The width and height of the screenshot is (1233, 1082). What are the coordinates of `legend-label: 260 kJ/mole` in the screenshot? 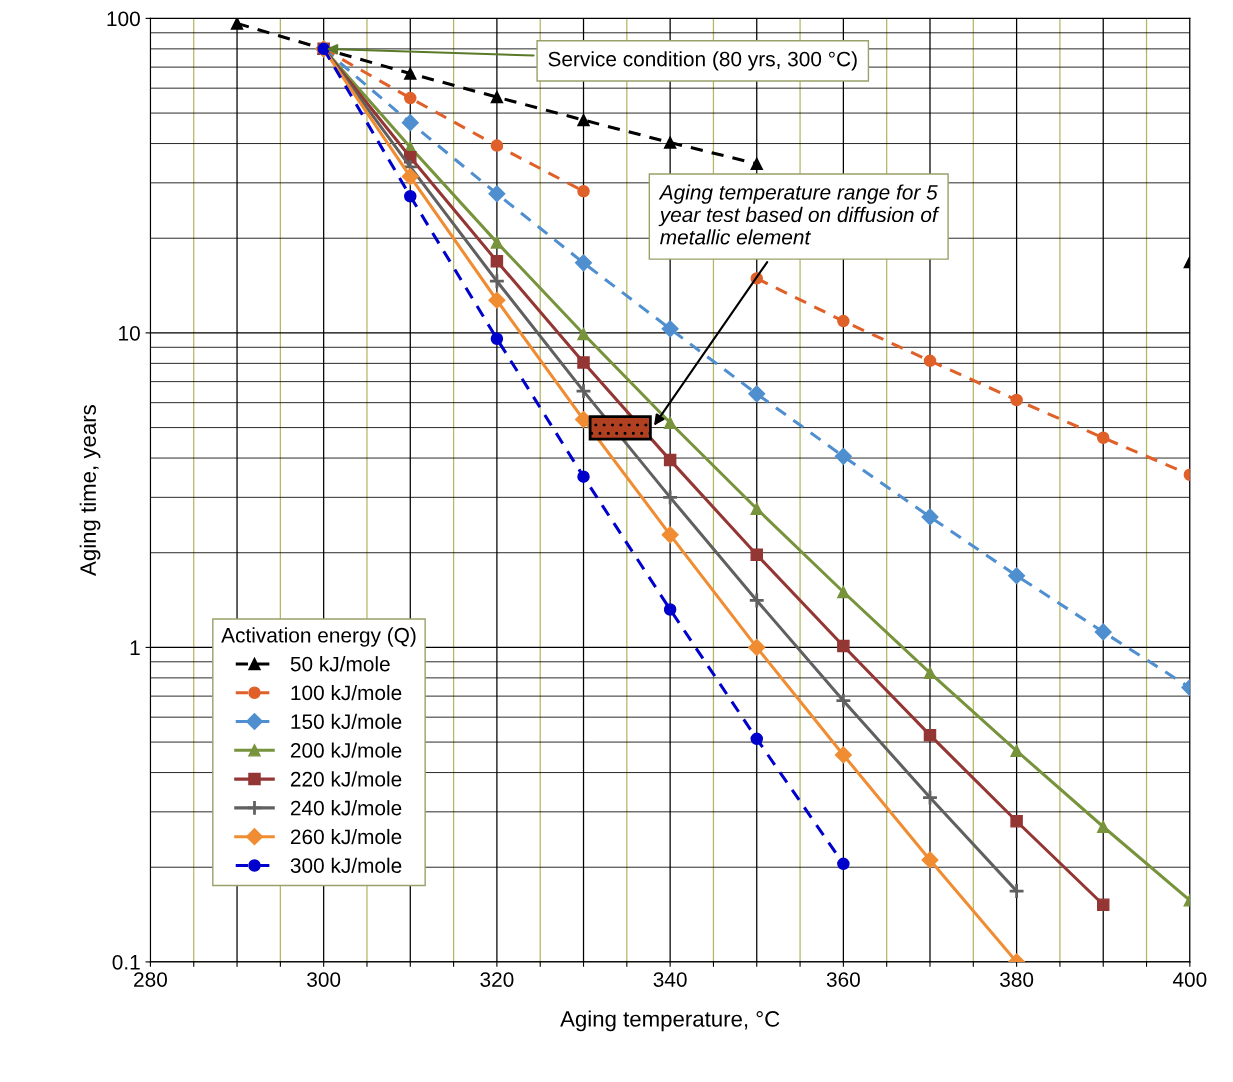 It's located at (346, 836).